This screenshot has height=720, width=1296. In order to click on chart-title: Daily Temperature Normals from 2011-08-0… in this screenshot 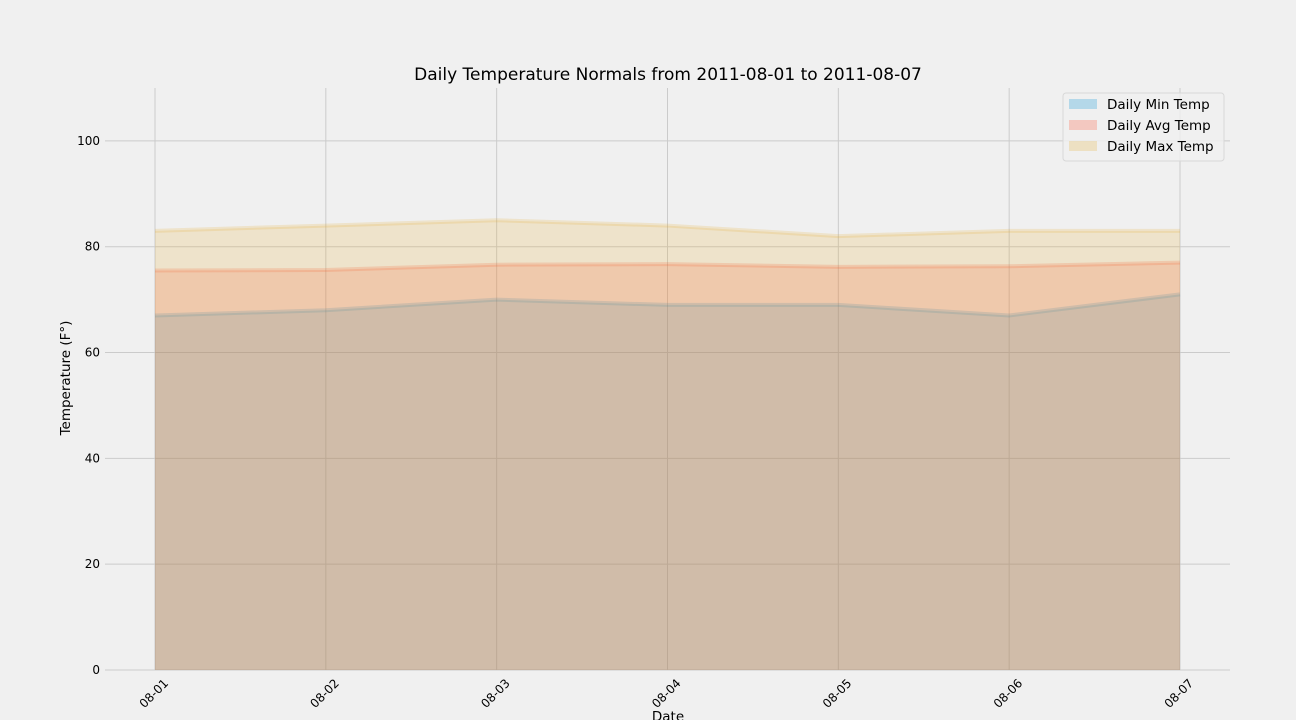, I will do `click(668, 75)`.